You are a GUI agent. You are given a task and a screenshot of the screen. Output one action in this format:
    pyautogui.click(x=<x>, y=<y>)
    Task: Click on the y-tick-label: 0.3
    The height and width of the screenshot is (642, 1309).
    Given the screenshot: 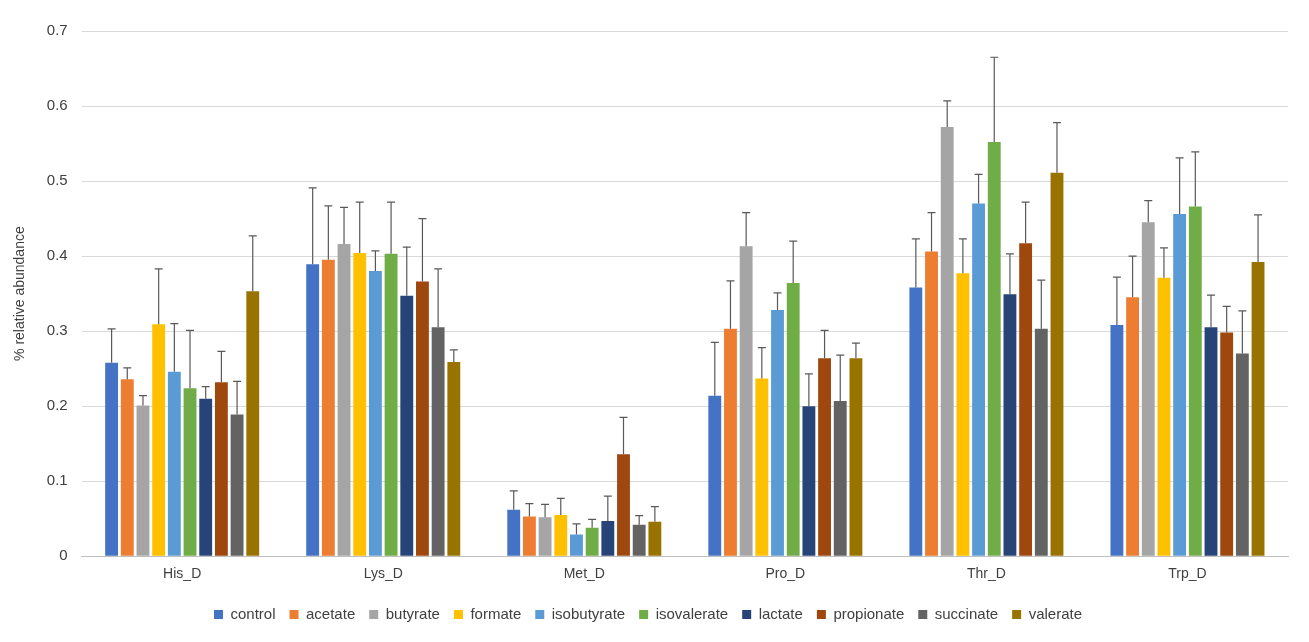 What is the action you would take?
    pyautogui.click(x=57, y=330)
    